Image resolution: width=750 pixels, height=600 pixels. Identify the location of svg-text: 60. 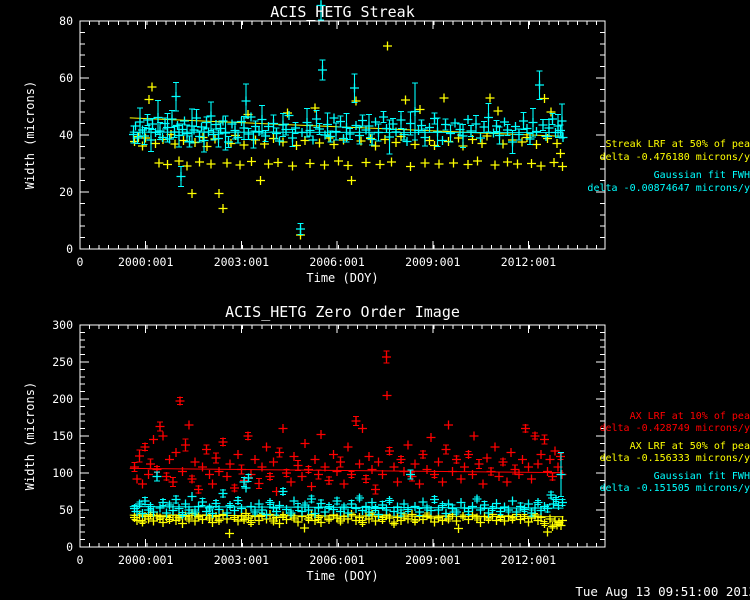
(66, 78).